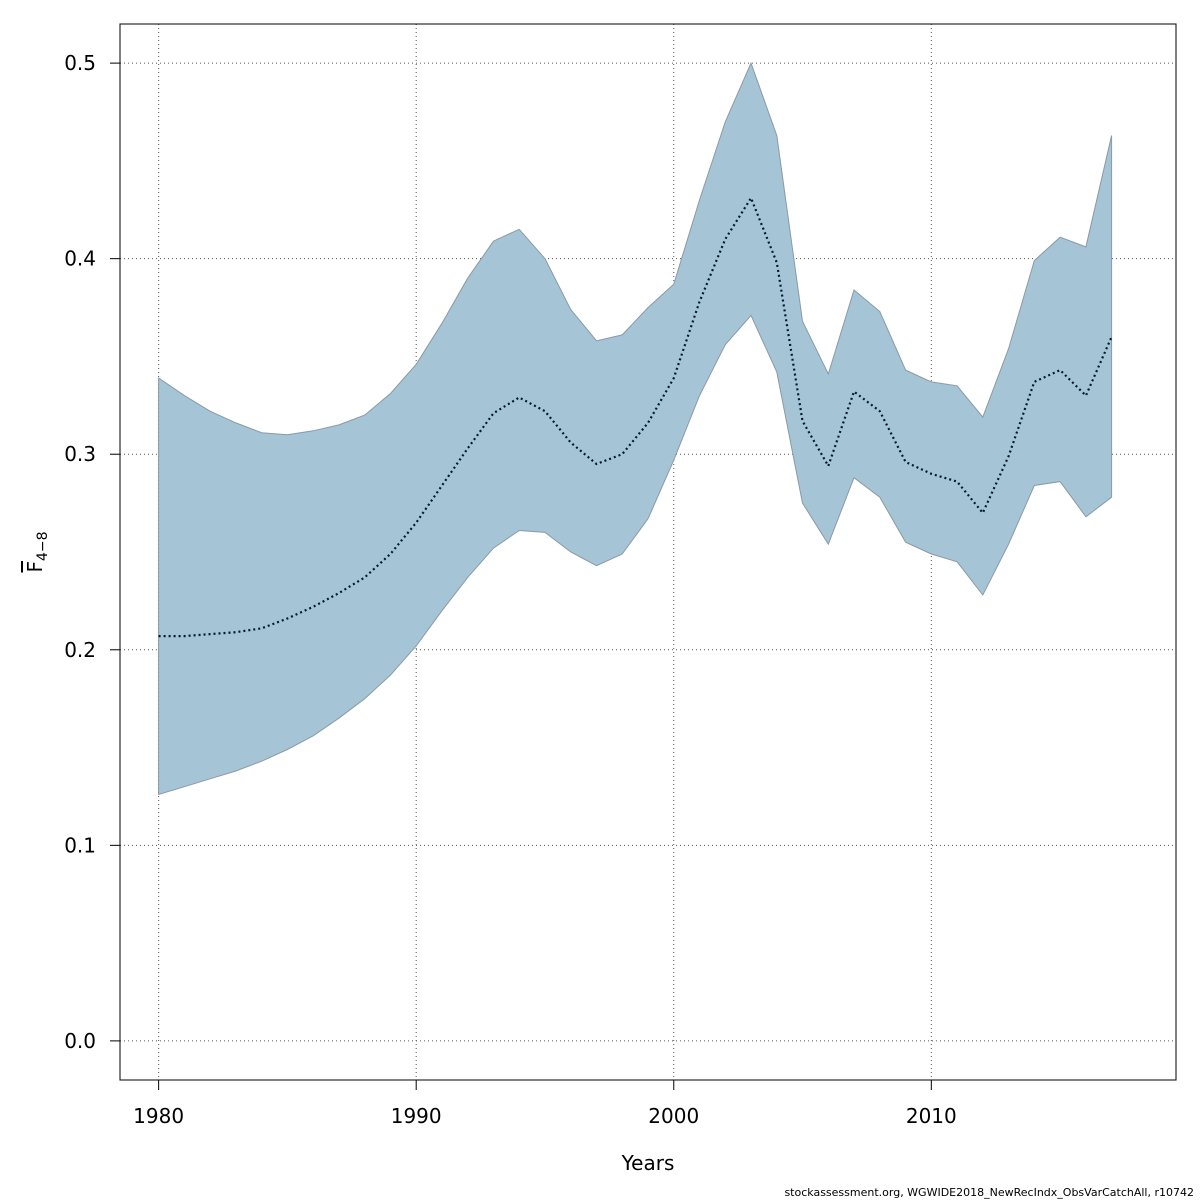  What do you see at coordinates (80, 259) in the screenshot?
I see `y-tick-label: 0.4` at bounding box center [80, 259].